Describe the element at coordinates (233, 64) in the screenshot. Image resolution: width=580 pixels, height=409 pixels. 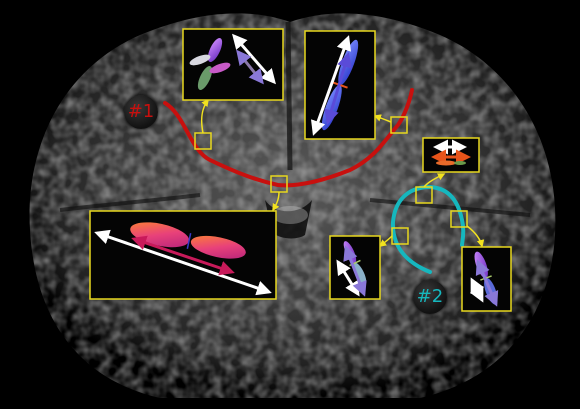
I see `inset-top-left` at that location.